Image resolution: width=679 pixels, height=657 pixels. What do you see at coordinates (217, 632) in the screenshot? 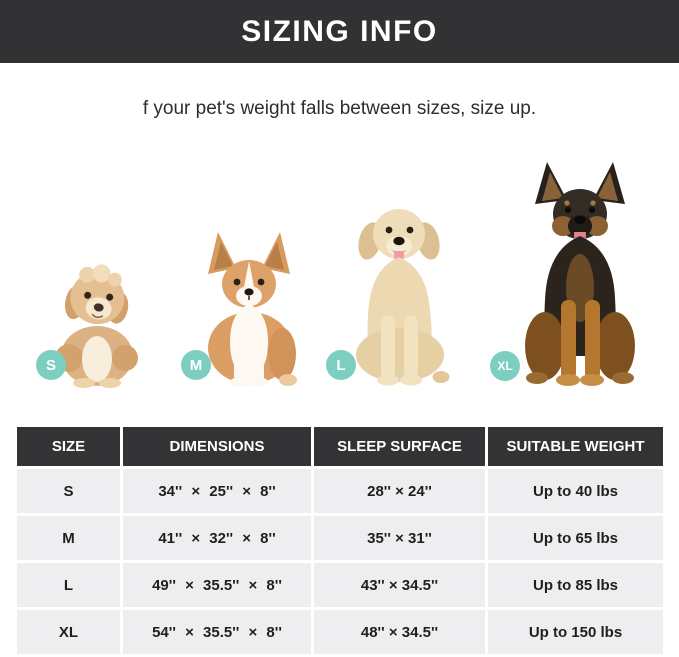
I see `cell-dimensions-xl: 54'' × 35.5'' × 8''` at bounding box center [217, 632].